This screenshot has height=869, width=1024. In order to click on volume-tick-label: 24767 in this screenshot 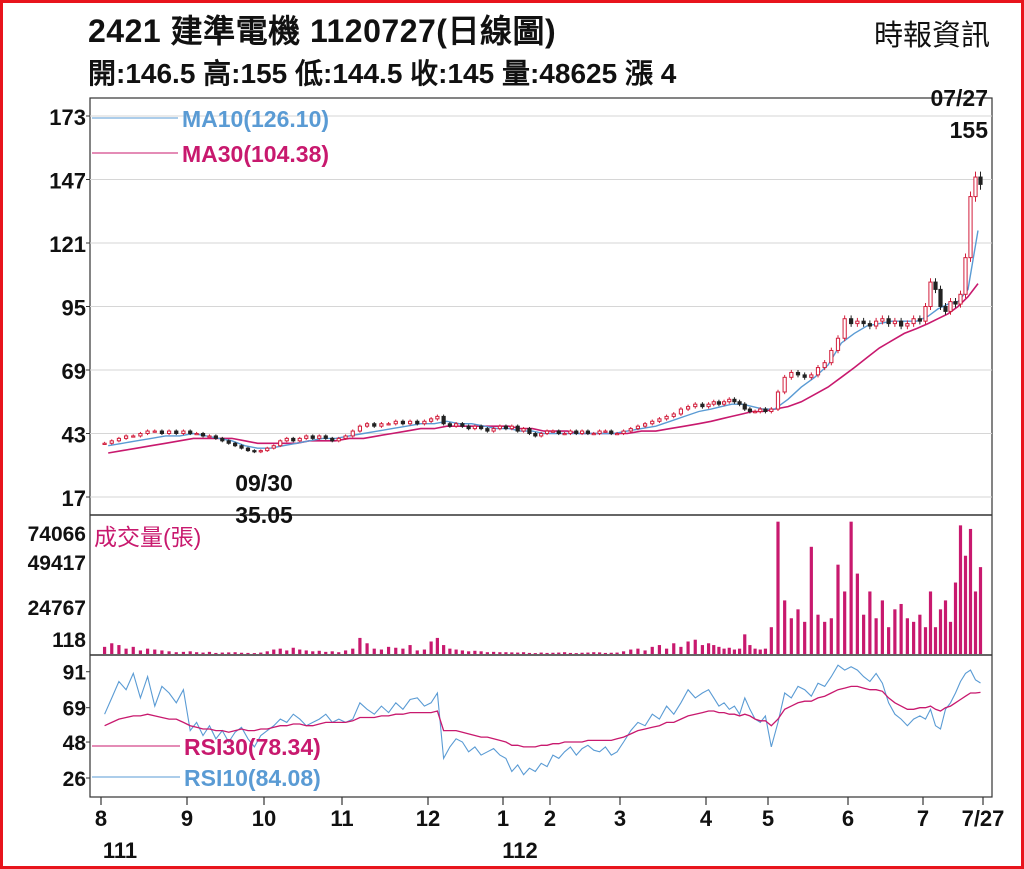, I will do `click(57, 608)`.